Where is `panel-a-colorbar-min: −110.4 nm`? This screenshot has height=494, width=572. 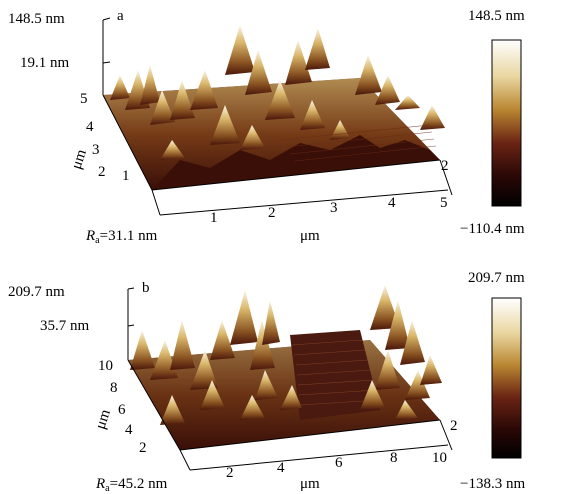
panel-a-colorbar-min: −110.4 nm is located at coordinates (492, 229).